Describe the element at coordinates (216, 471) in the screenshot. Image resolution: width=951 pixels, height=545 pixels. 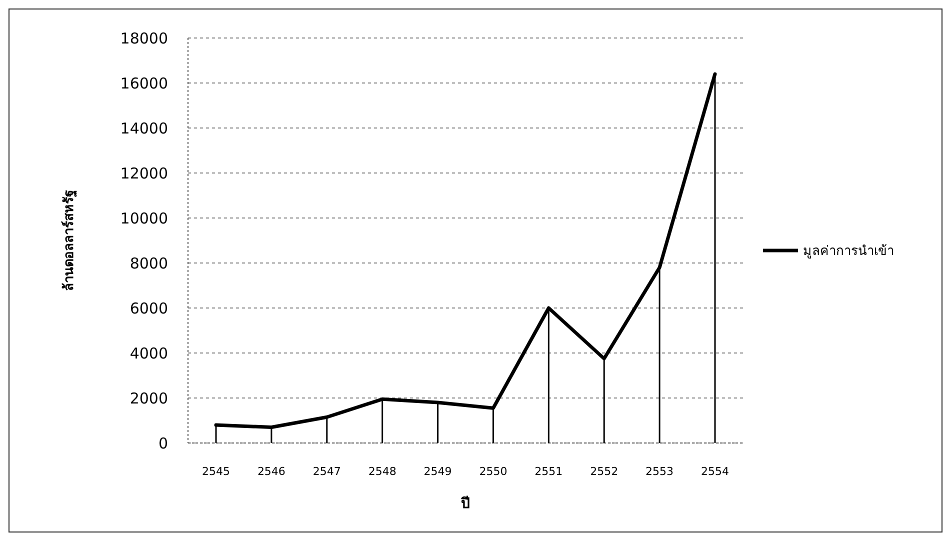
I see `x-tick-label: 2545` at that location.